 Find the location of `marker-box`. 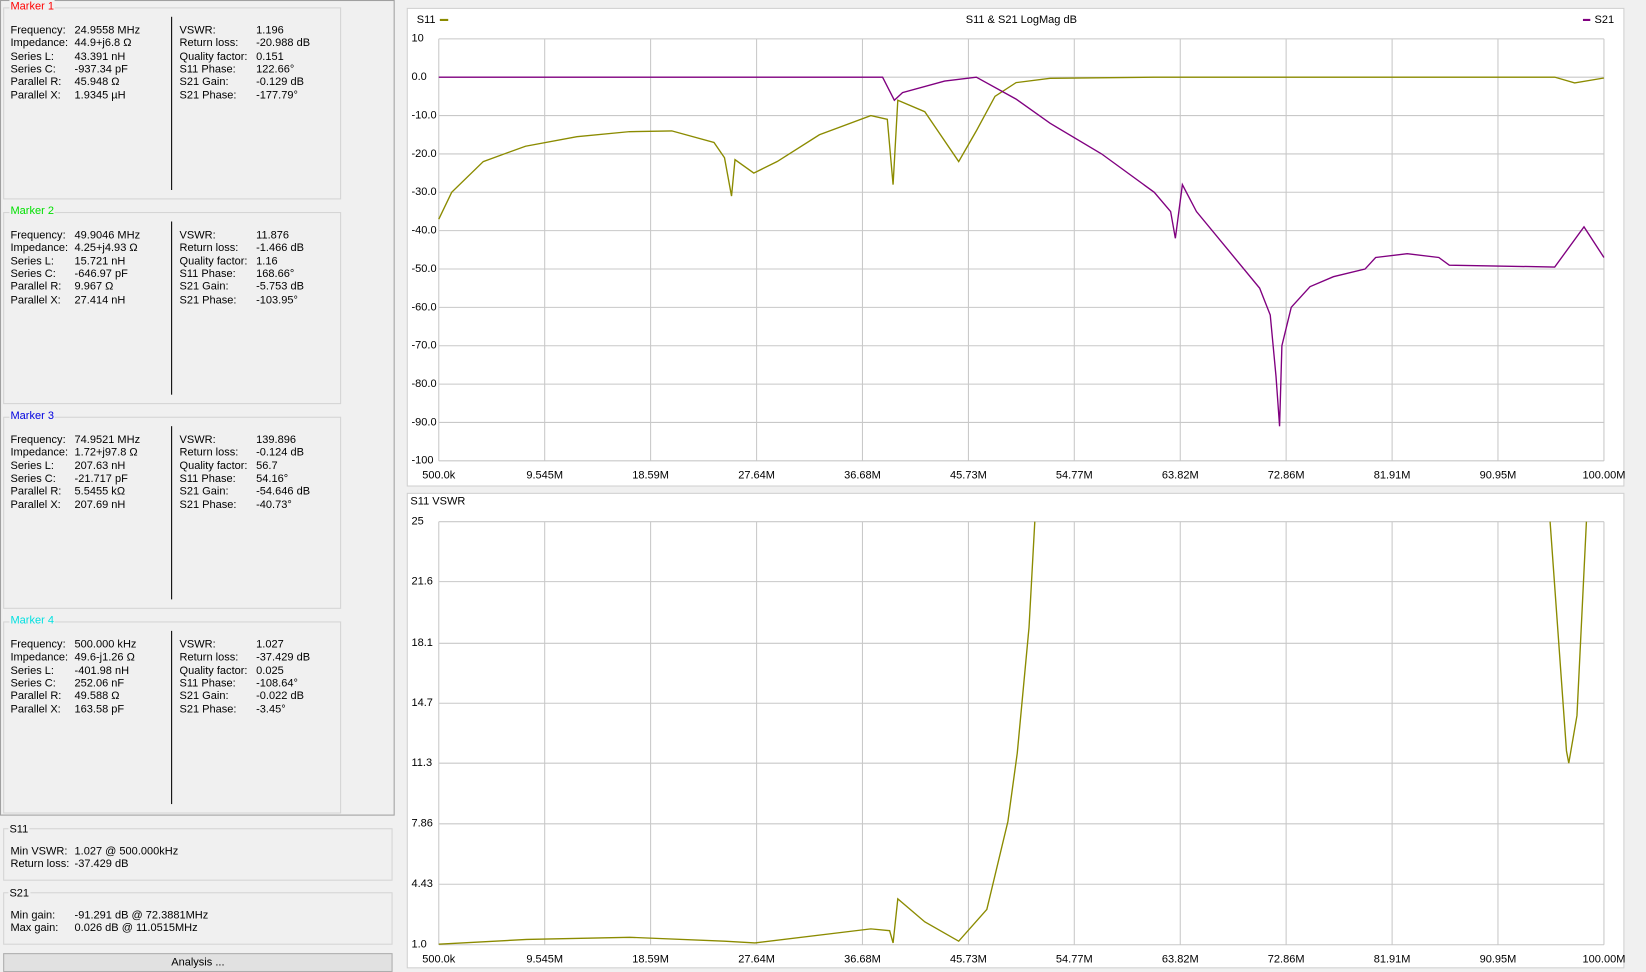

marker-box is located at coordinates (172, 717).